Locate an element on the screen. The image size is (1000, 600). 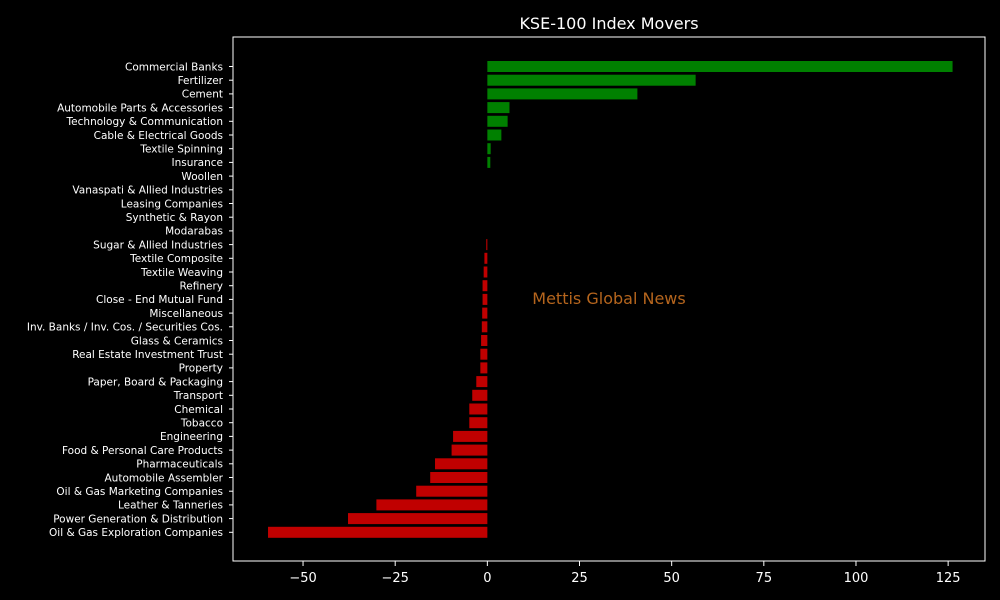
category-label-14: Textile Composite is located at coordinates (176, 259).